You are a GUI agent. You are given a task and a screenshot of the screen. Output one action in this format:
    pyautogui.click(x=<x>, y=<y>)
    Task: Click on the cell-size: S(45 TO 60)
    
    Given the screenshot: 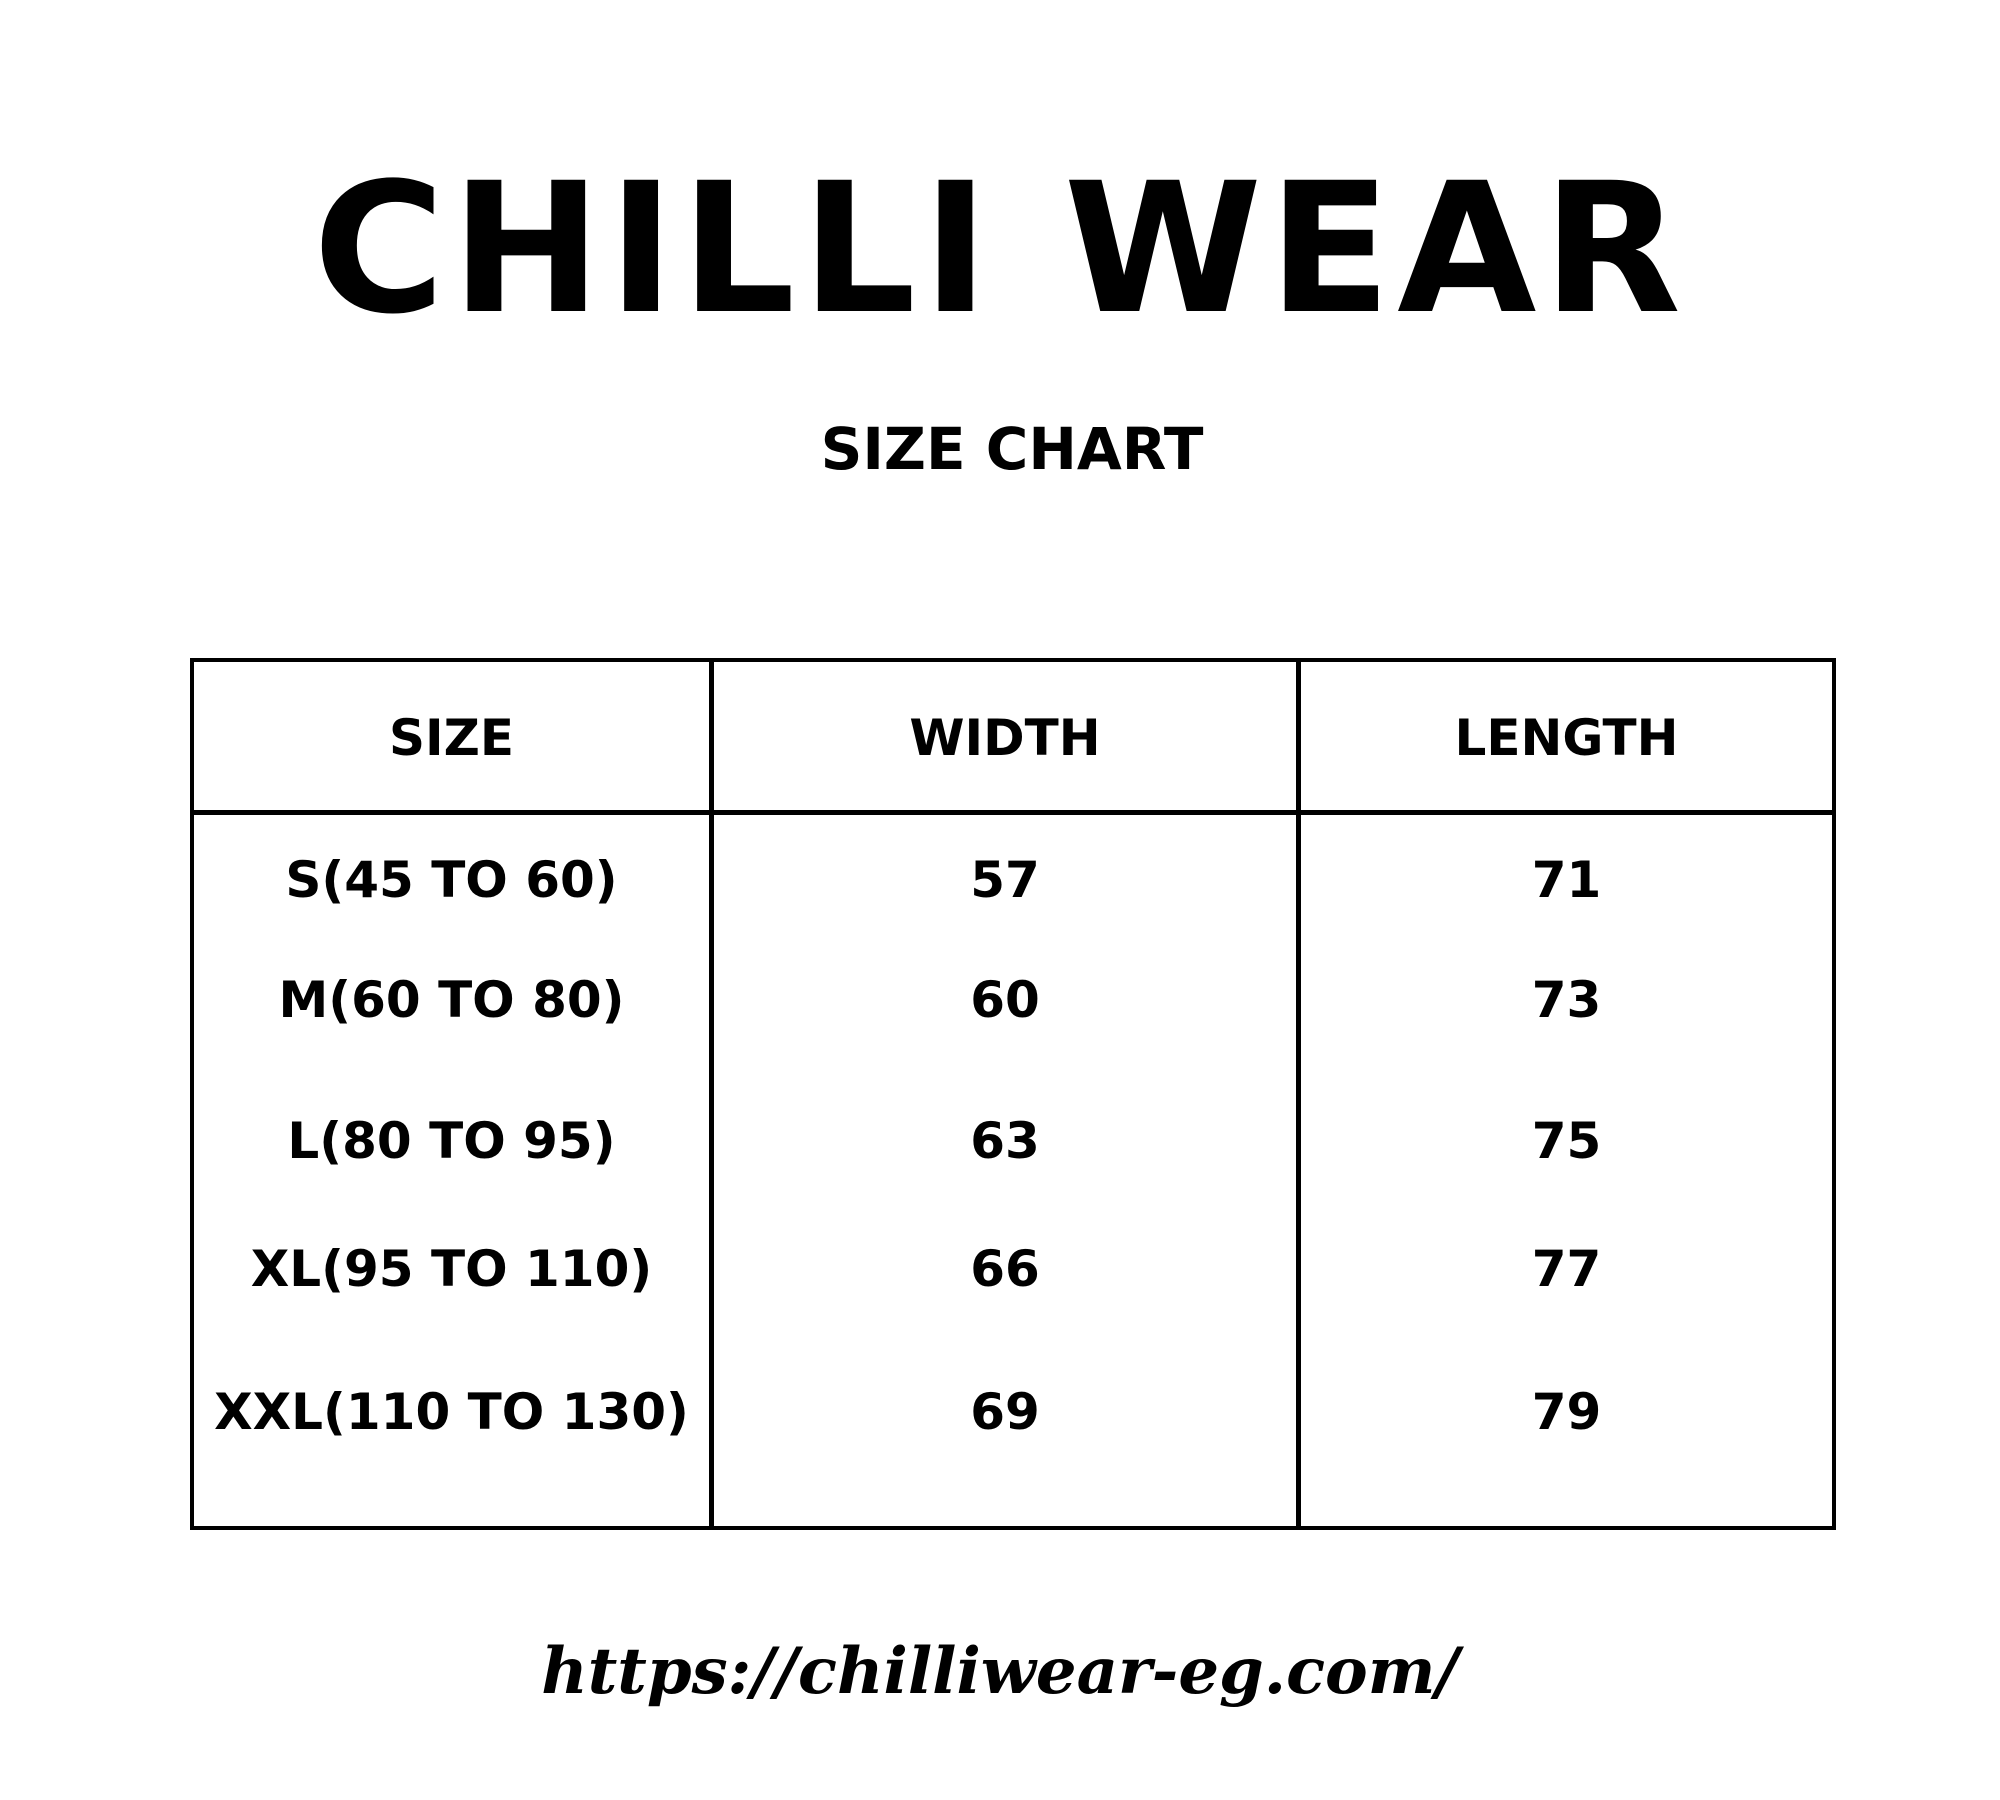 What is the action you would take?
    pyautogui.click(x=451, y=880)
    